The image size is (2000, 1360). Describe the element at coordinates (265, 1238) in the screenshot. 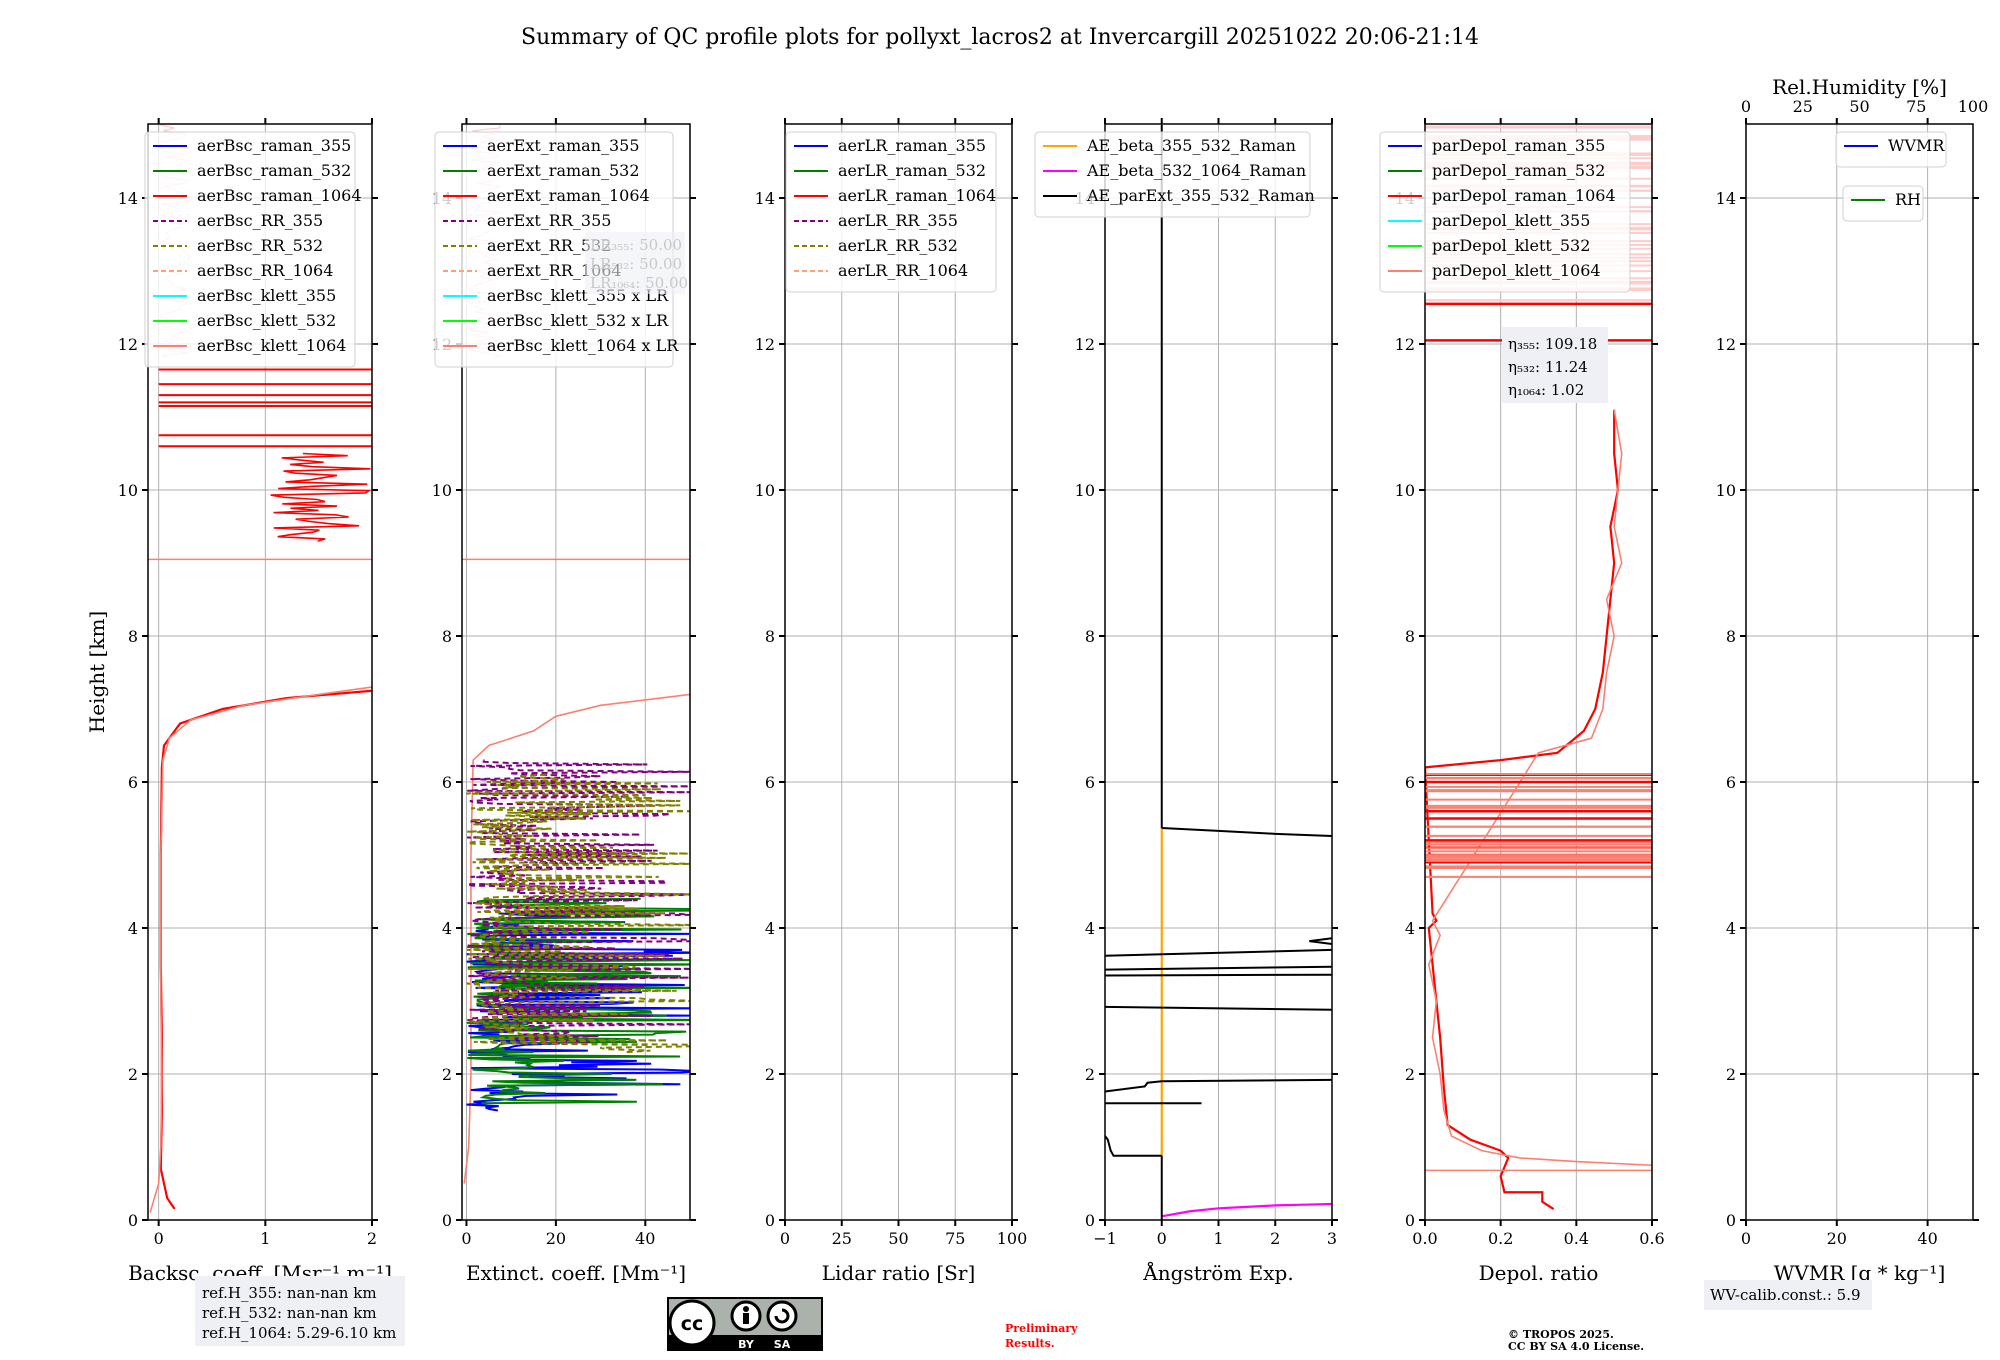

I see `x-tick-label: 1` at that location.